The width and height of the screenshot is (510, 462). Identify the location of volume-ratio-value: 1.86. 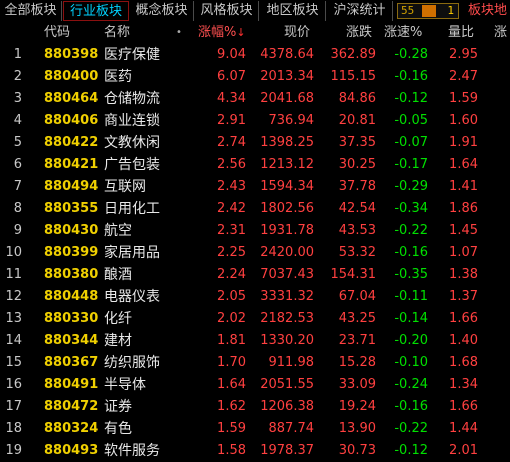
(463, 208).